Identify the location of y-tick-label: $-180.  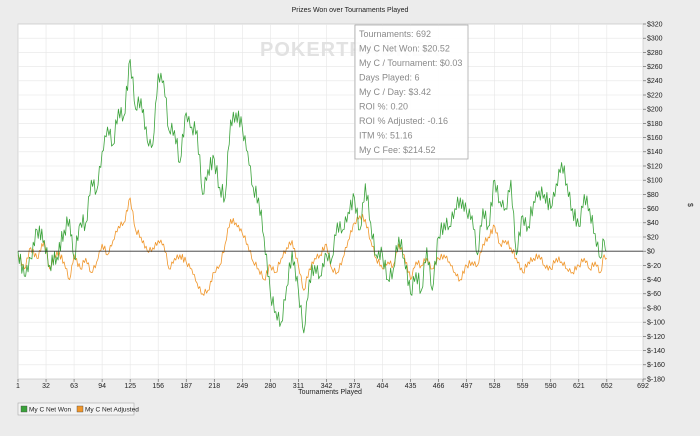
(656, 379).